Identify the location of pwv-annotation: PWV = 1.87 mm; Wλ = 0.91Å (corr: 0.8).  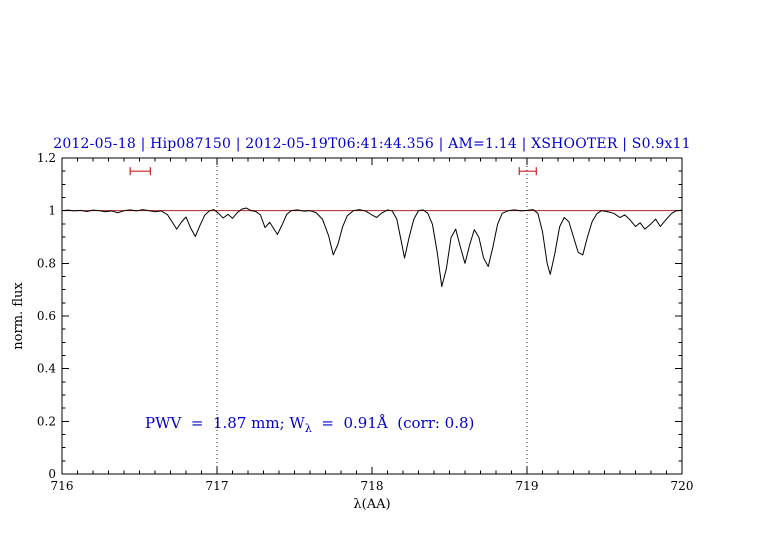
(309, 424).